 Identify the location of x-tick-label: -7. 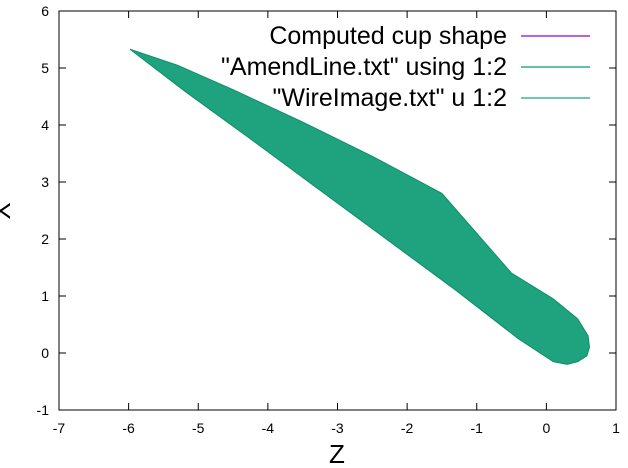
(59, 428).